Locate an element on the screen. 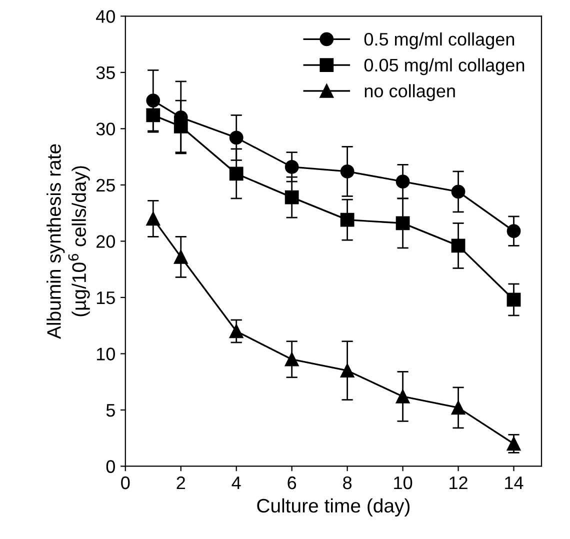  x-tick-label: 6 is located at coordinates (292, 483).